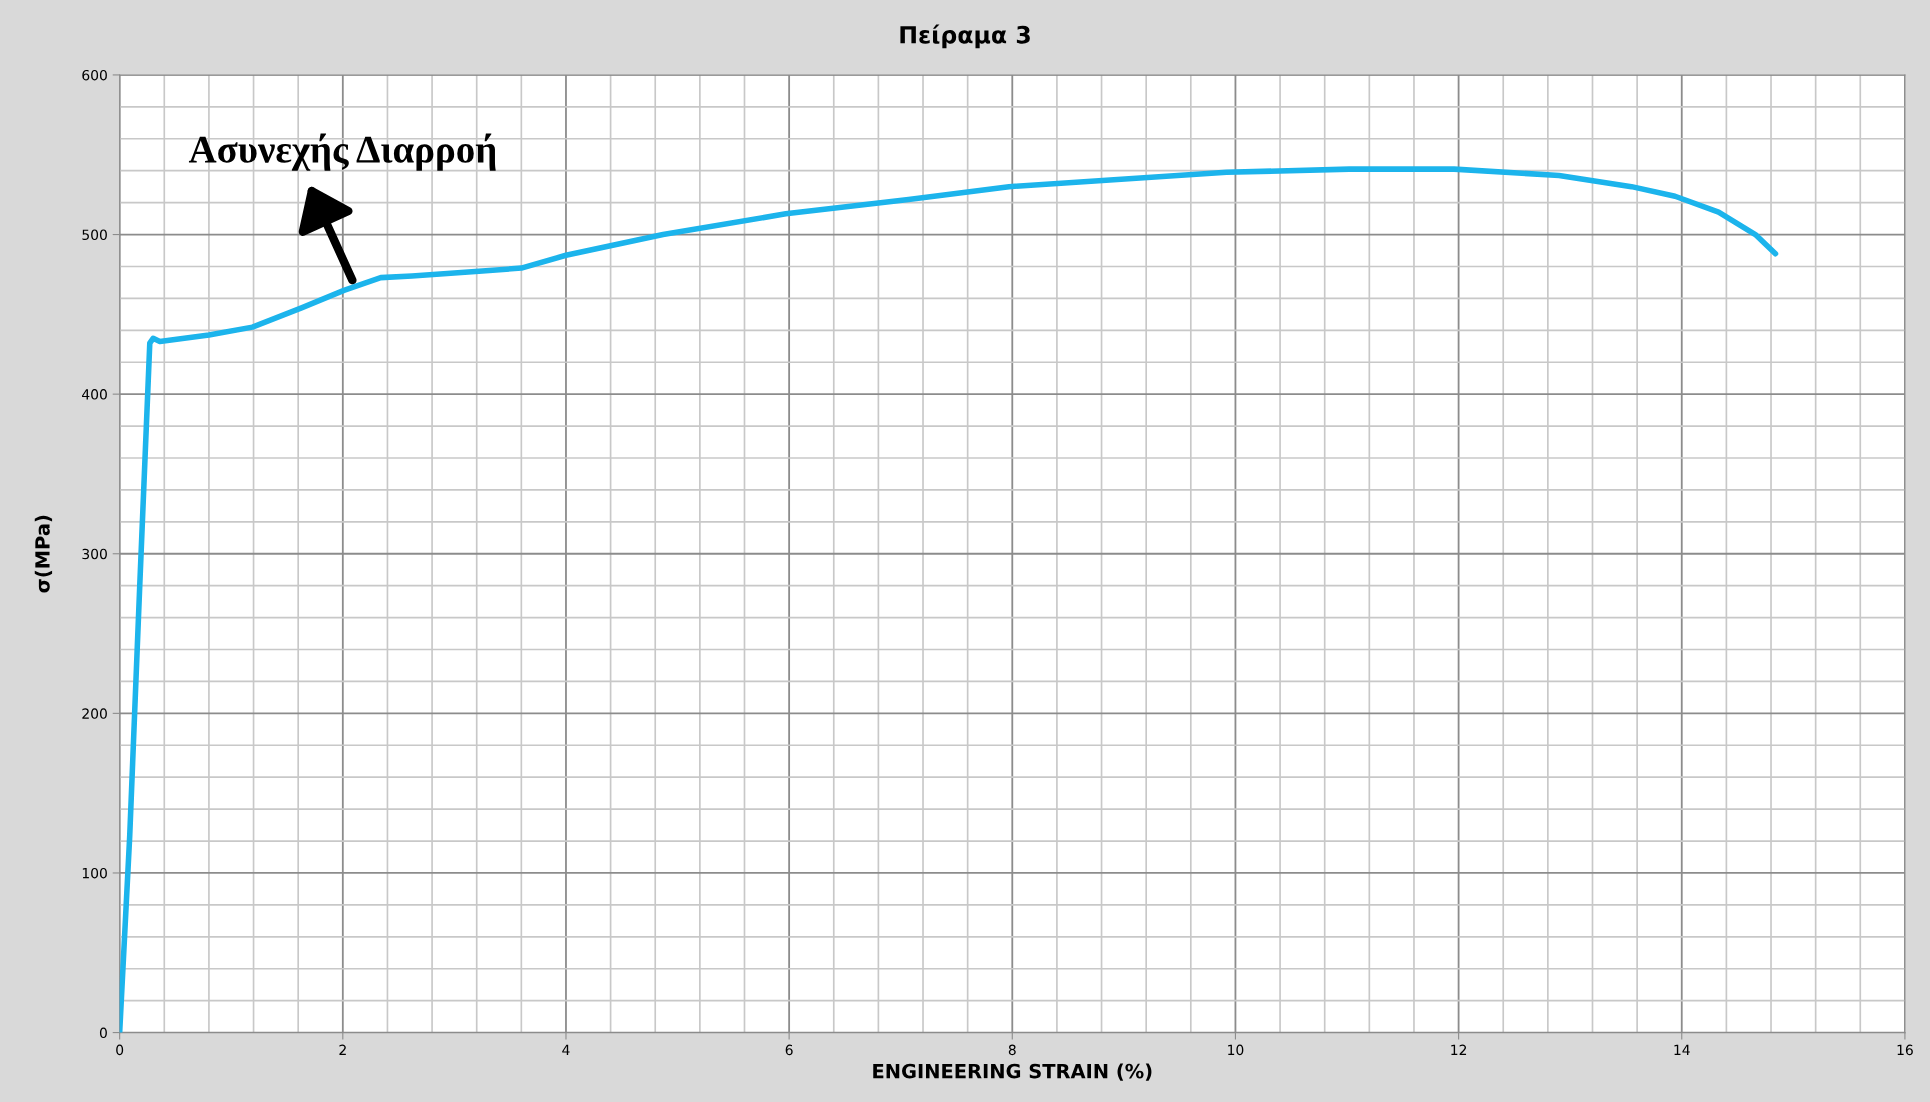 The height and width of the screenshot is (1102, 1930). What do you see at coordinates (965, 36) in the screenshot?
I see `chart-title: Πείραμα 3` at bounding box center [965, 36].